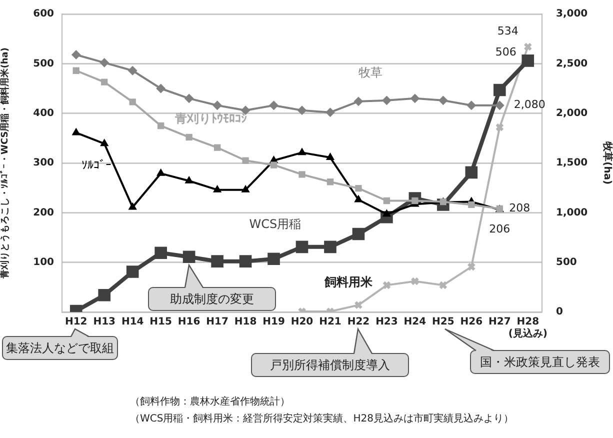 The height and width of the screenshot is (438, 613). Describe the element at coordinates (530, 105) in the screenshot. I see `data-label: 2,080` at that location.